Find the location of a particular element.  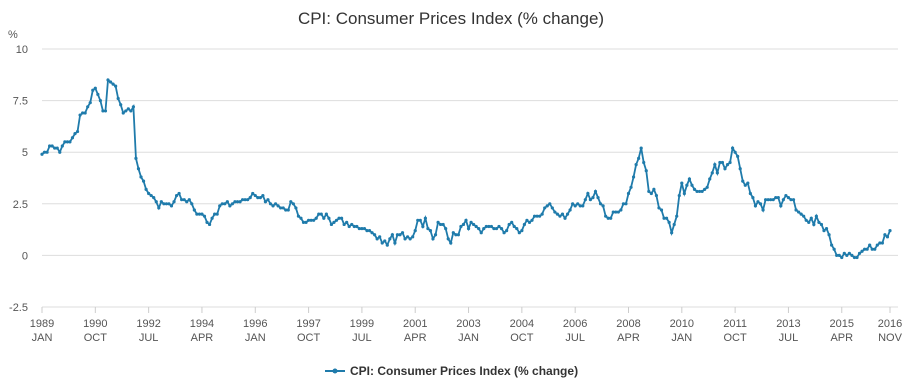

x-tick-year: 2016 is located at coordinates (890, 324).